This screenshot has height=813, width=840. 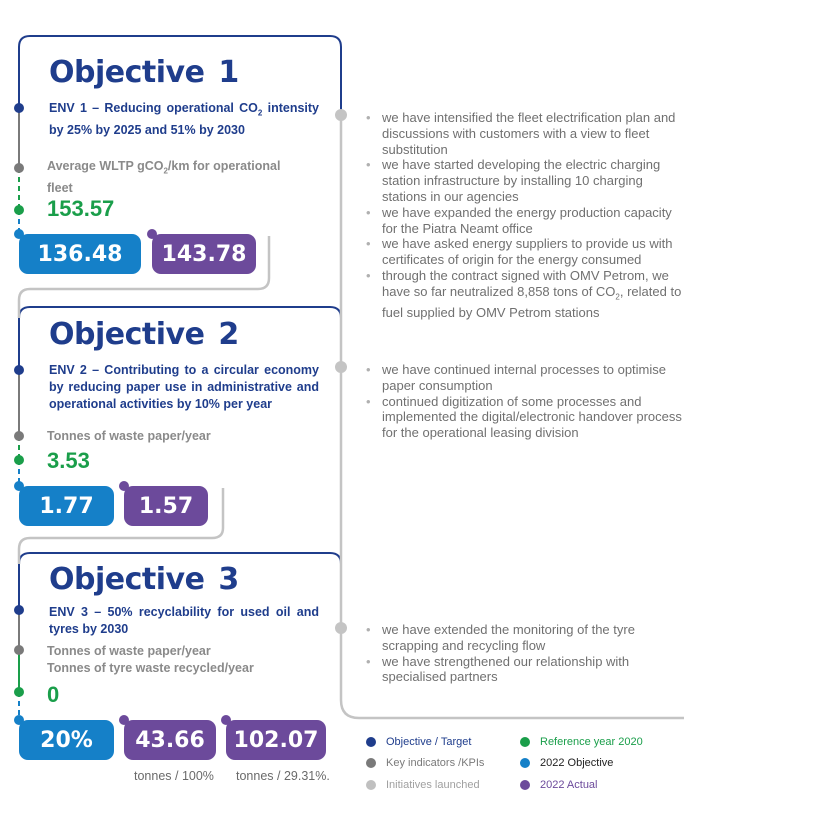 What do you see at coordinates (66, 740) in the screenshot?
I see `objective-3-2022-objective: 20%` at bounding box center [66, 740].